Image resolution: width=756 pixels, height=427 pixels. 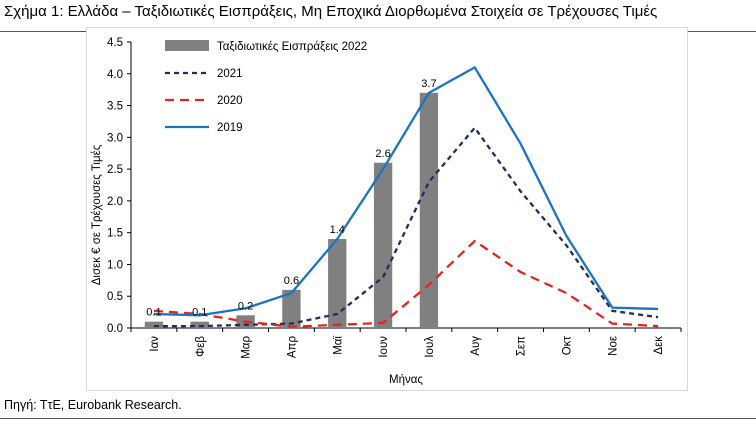 I want to click on legend-label: 2021, so click(x=230, y=74).